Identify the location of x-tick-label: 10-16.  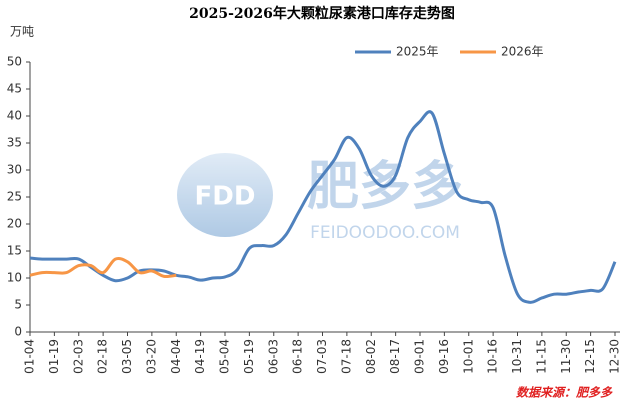
(493, 356).